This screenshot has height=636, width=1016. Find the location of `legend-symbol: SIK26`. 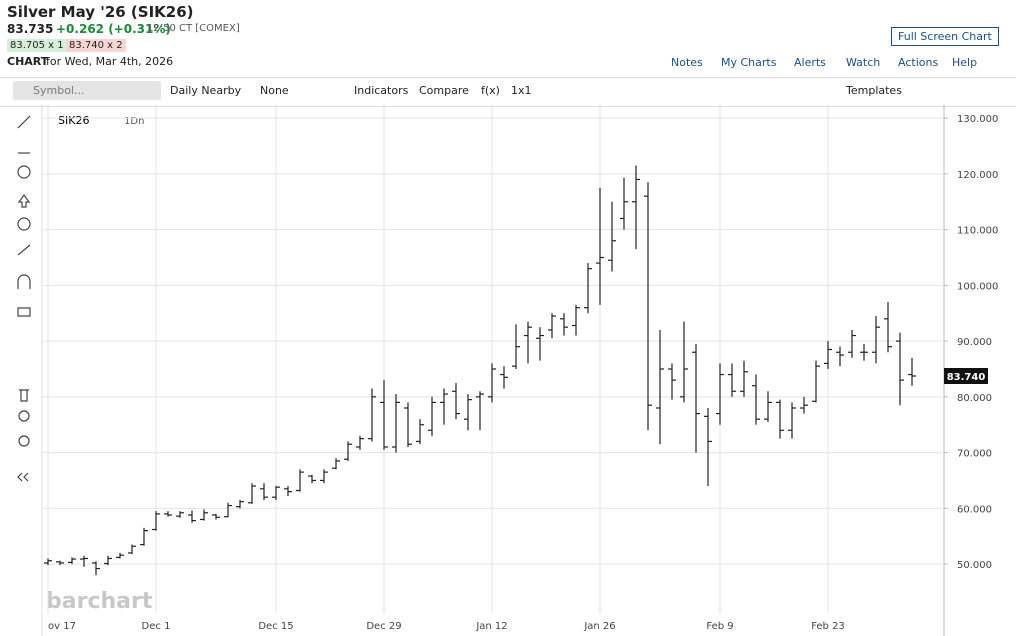

legend-symbol: SIK26 is located at coordinates (73, 120).